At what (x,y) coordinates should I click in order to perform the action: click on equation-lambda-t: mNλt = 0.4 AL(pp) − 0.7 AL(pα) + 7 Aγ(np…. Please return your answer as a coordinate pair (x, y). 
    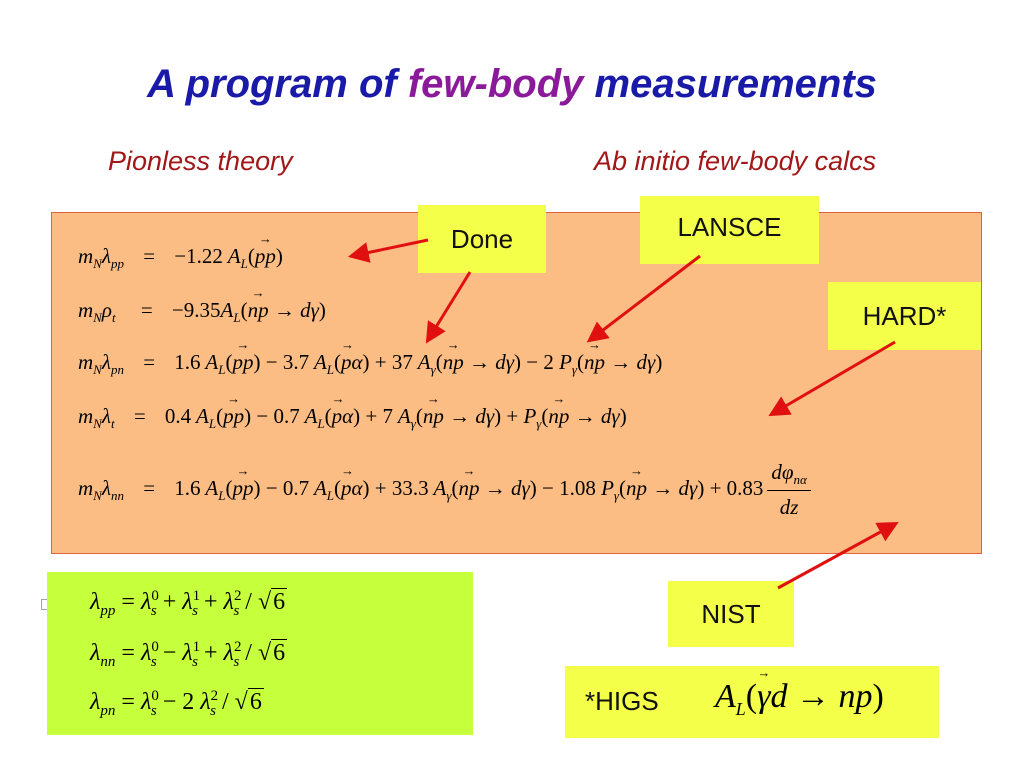
    Looking at the image, I should click on (352, 411).